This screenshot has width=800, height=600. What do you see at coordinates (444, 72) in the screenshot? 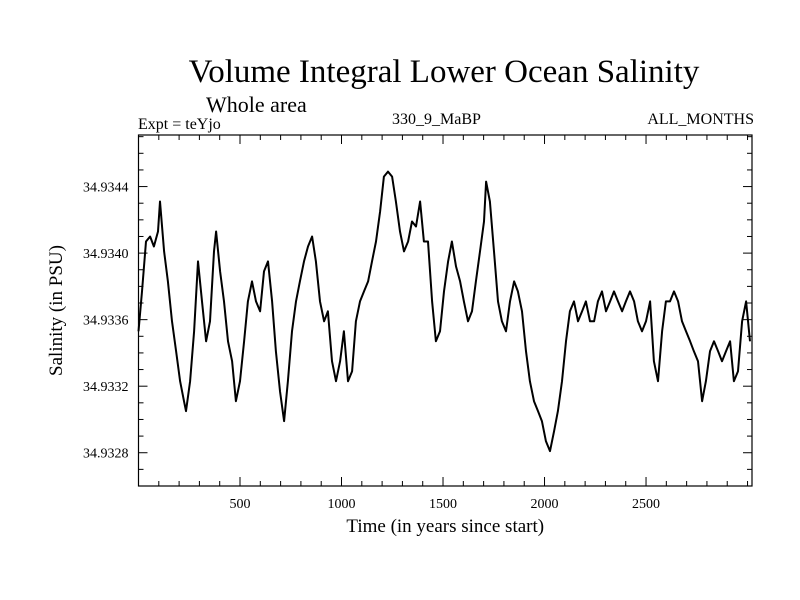
I see `chart-title: Volume Integral Lower Ocean Salinity` at bounding box center [444, 72].